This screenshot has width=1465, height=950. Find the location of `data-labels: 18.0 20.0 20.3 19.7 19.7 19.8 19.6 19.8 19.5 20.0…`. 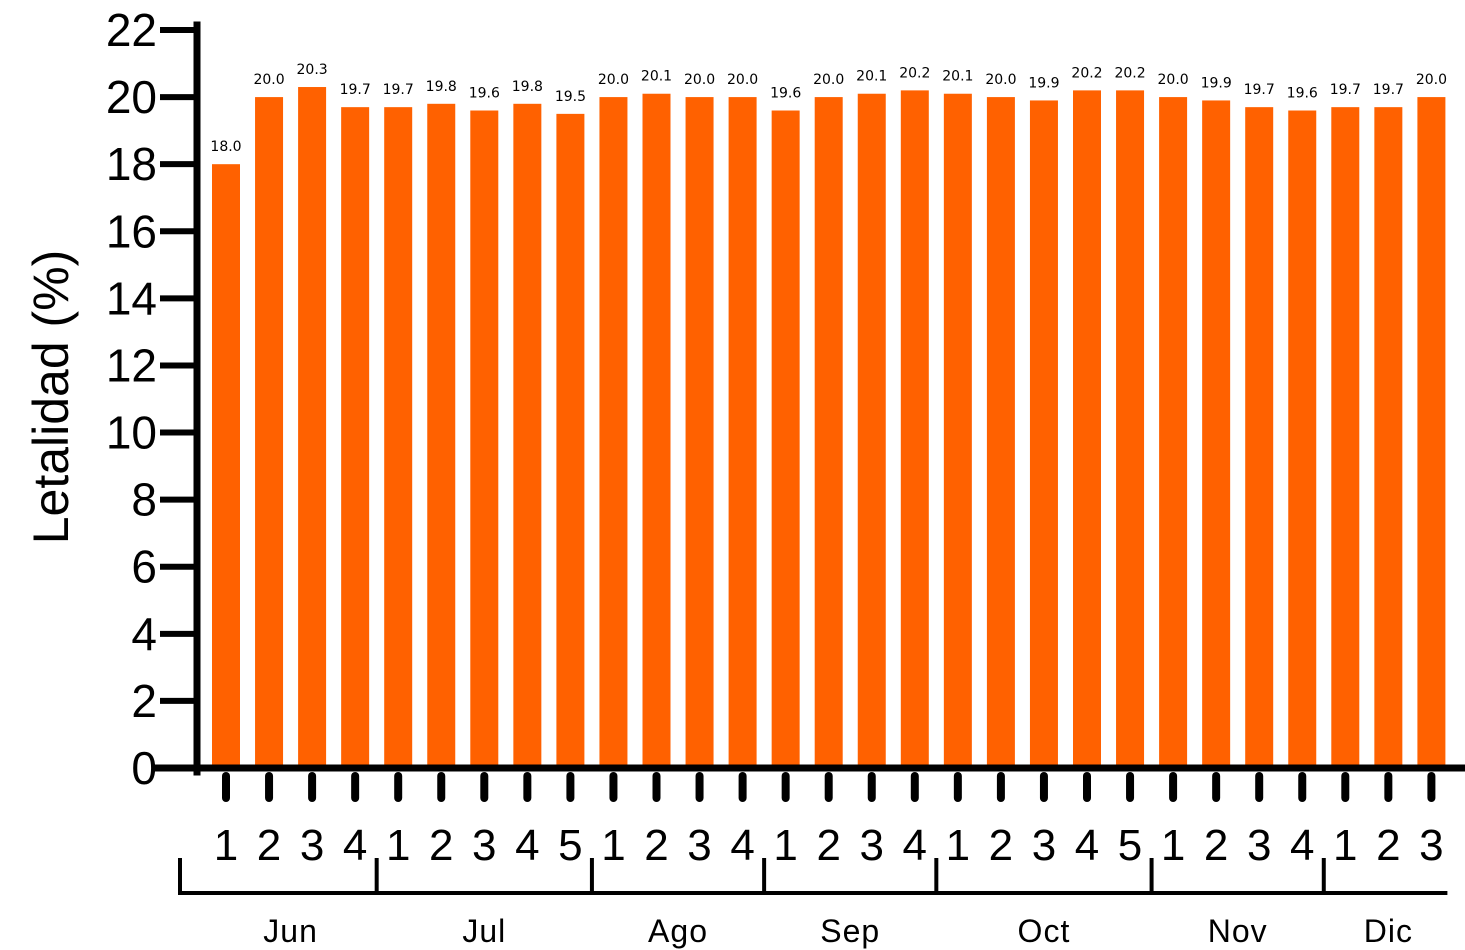

data-labels: 18.0 20.0 20.3 19.7 19.7 19.8 19.6 19.8 19.5 20.0… is located at coordinates (828, 108).